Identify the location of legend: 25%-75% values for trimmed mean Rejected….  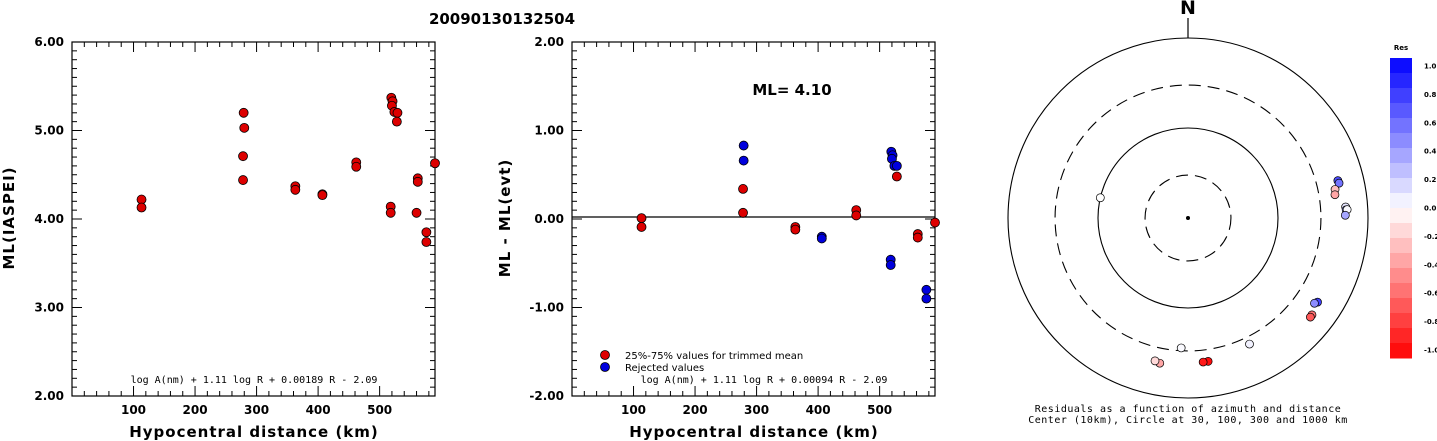
(701, 362).